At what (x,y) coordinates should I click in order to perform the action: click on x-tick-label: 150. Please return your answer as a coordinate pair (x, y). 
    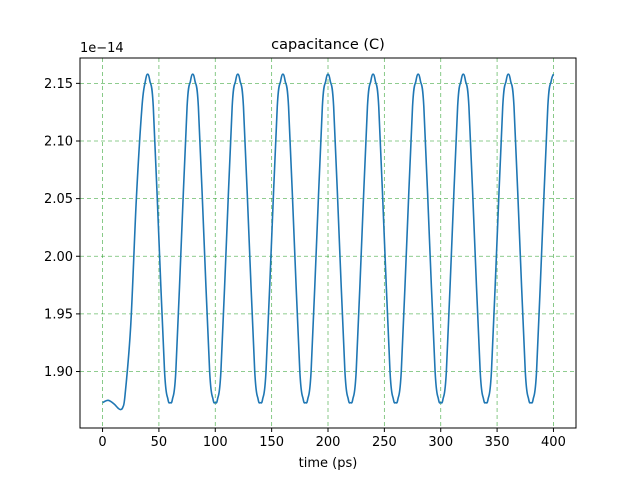
    Looking at the image, I should click on (271, 442).